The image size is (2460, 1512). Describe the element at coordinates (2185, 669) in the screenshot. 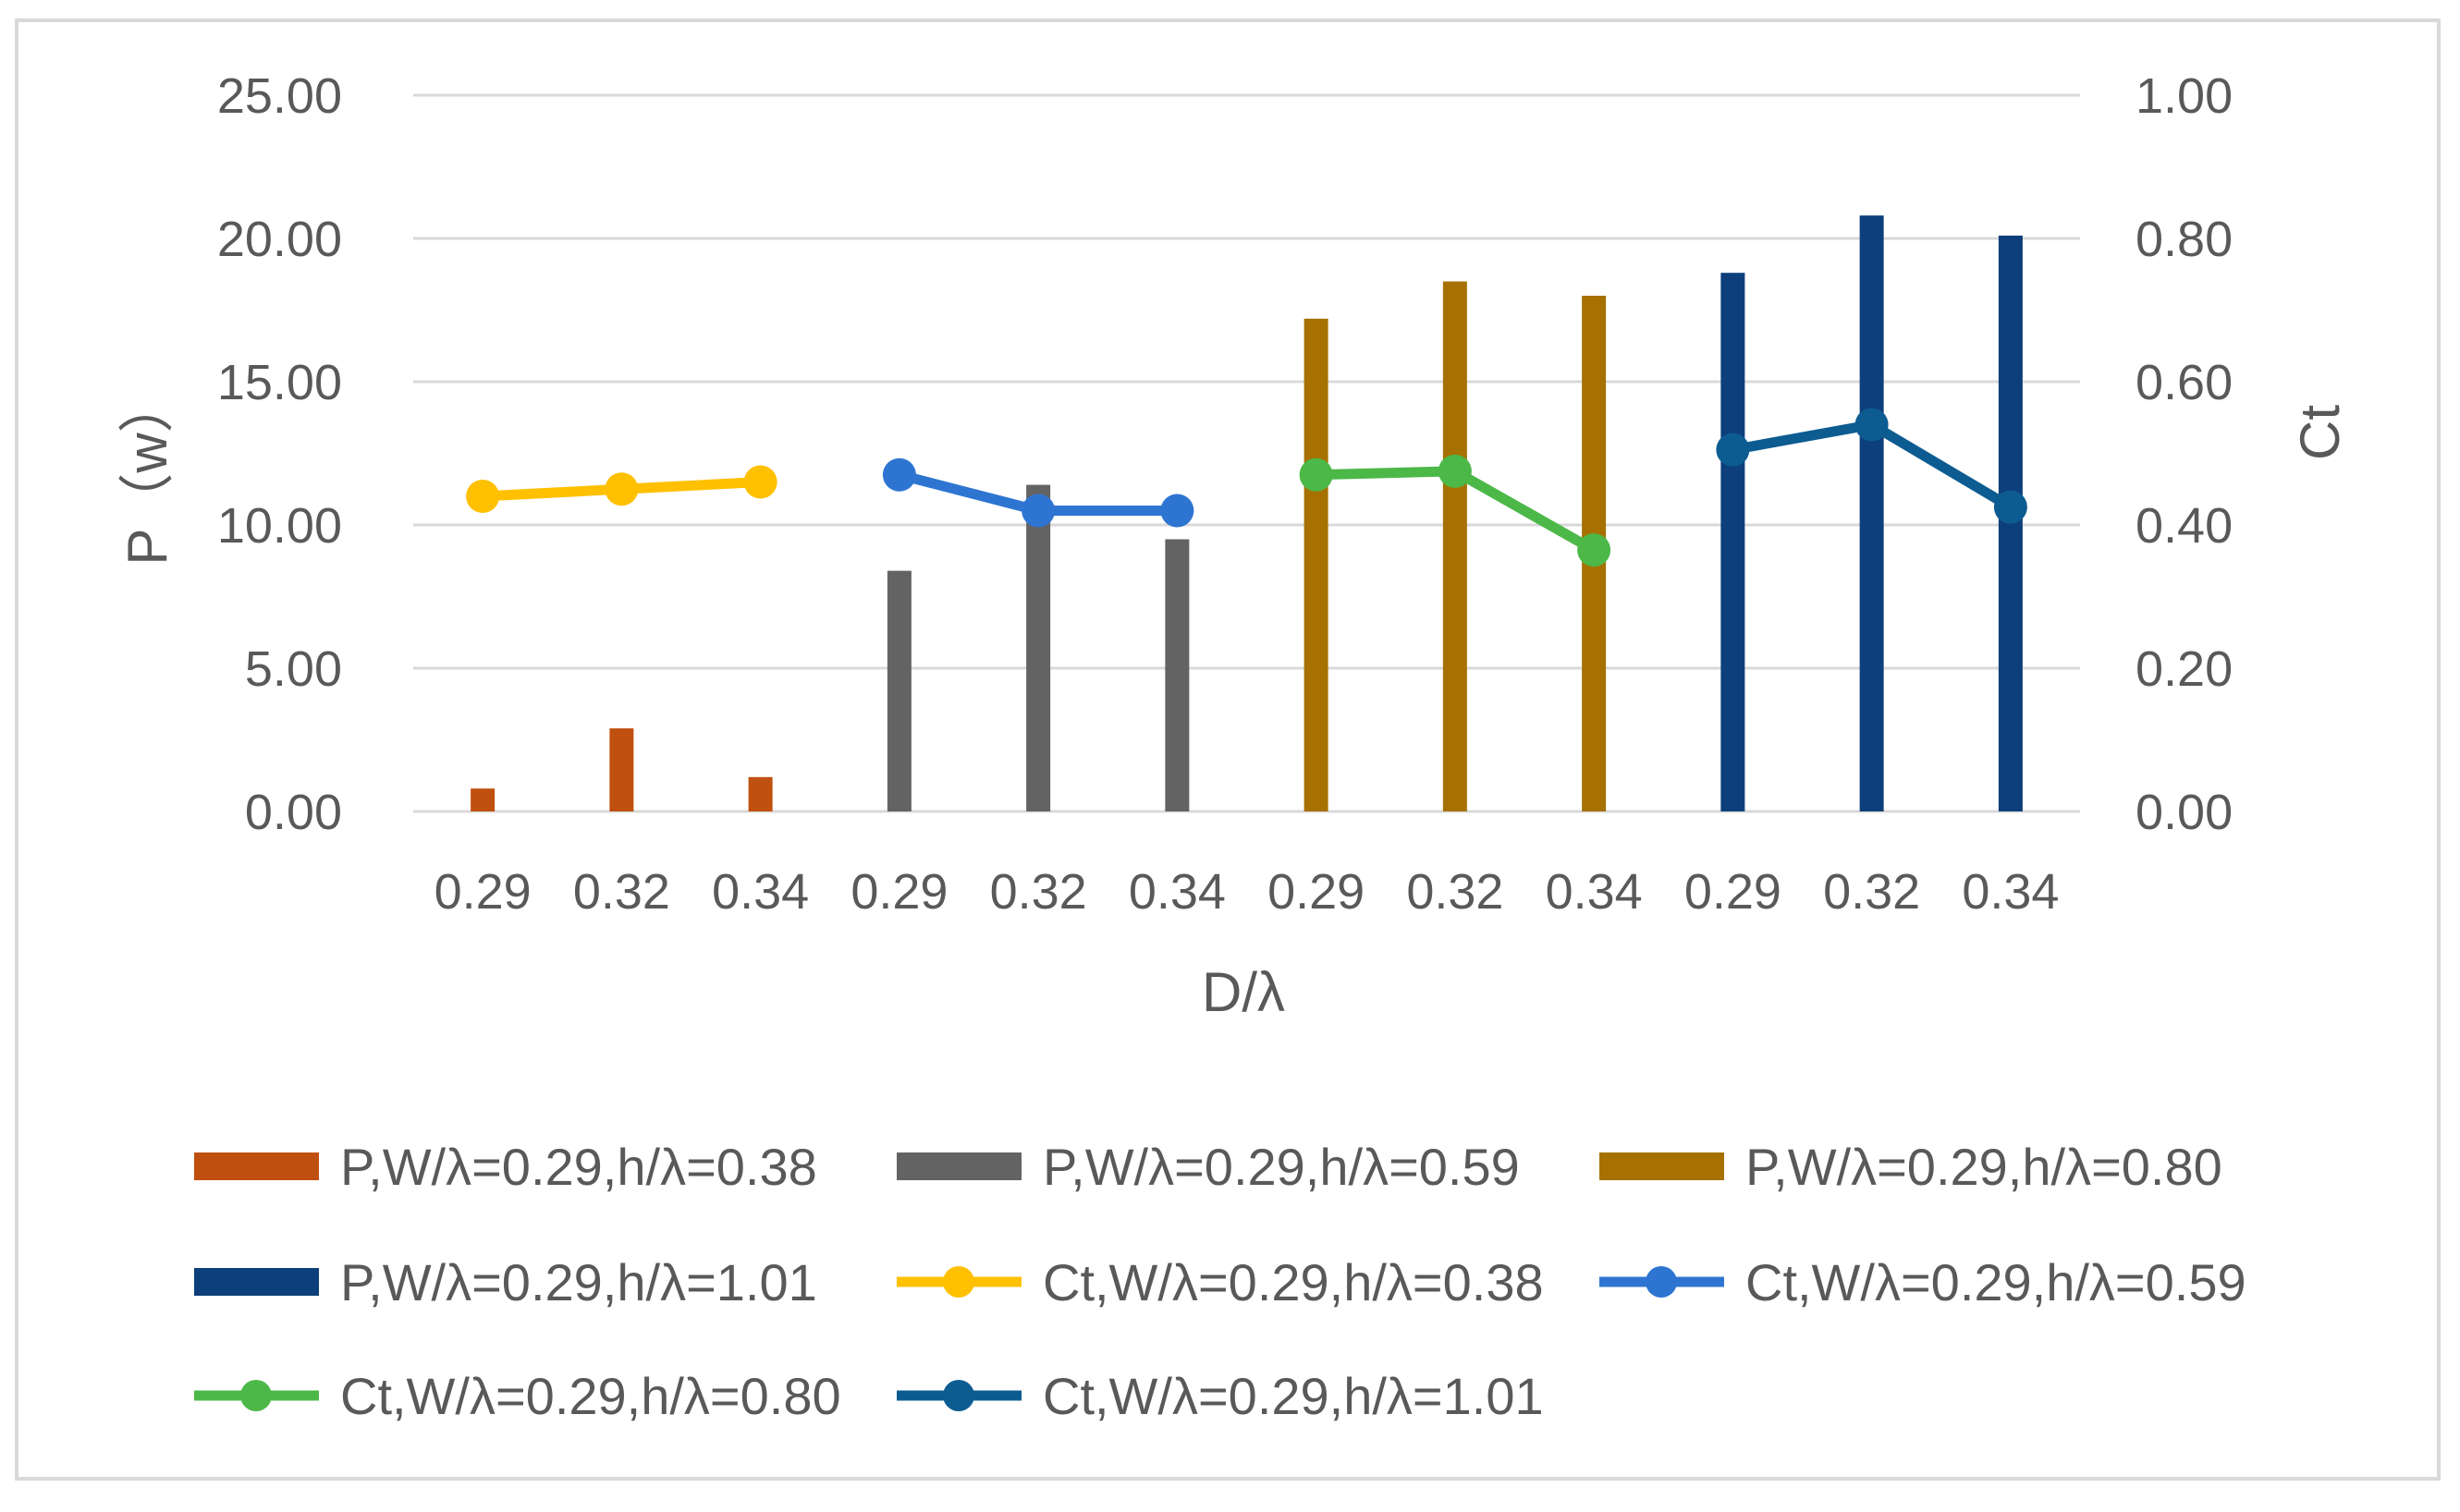

I see `right-tick-label: 0.20` at that location.